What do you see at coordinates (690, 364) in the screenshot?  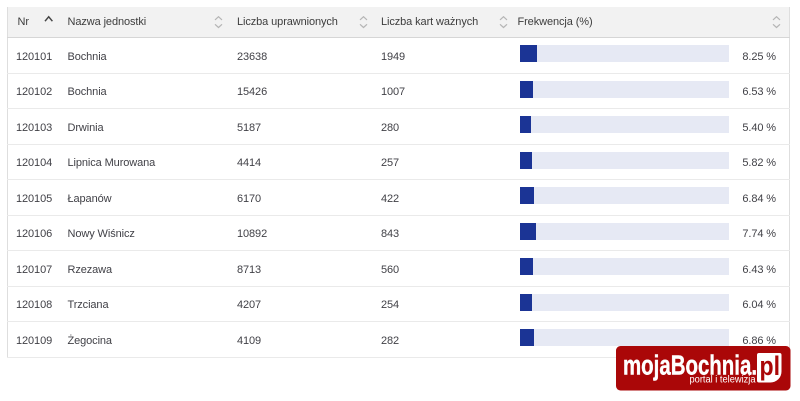 I see `svg-text: mojaBochnia.` at bounding box center [690, 364].